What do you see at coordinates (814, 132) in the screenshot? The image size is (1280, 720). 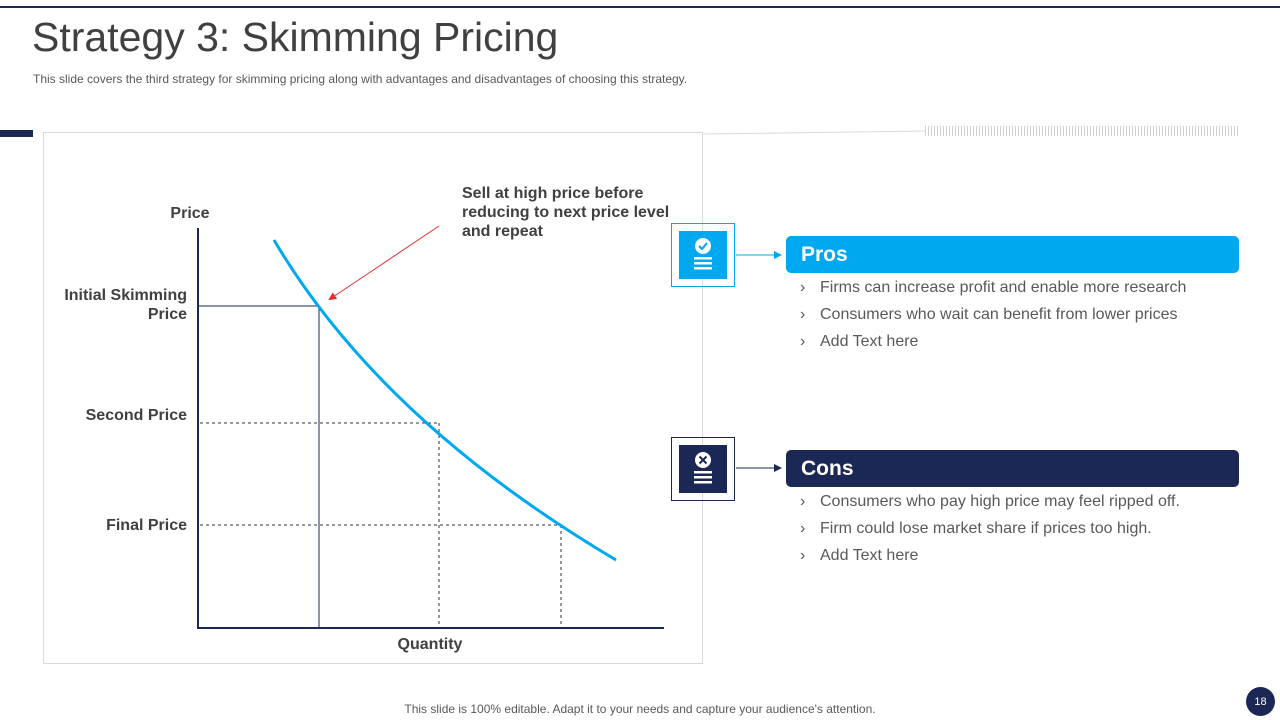 I see `connector-top-line` at bounding box center [814, 132].